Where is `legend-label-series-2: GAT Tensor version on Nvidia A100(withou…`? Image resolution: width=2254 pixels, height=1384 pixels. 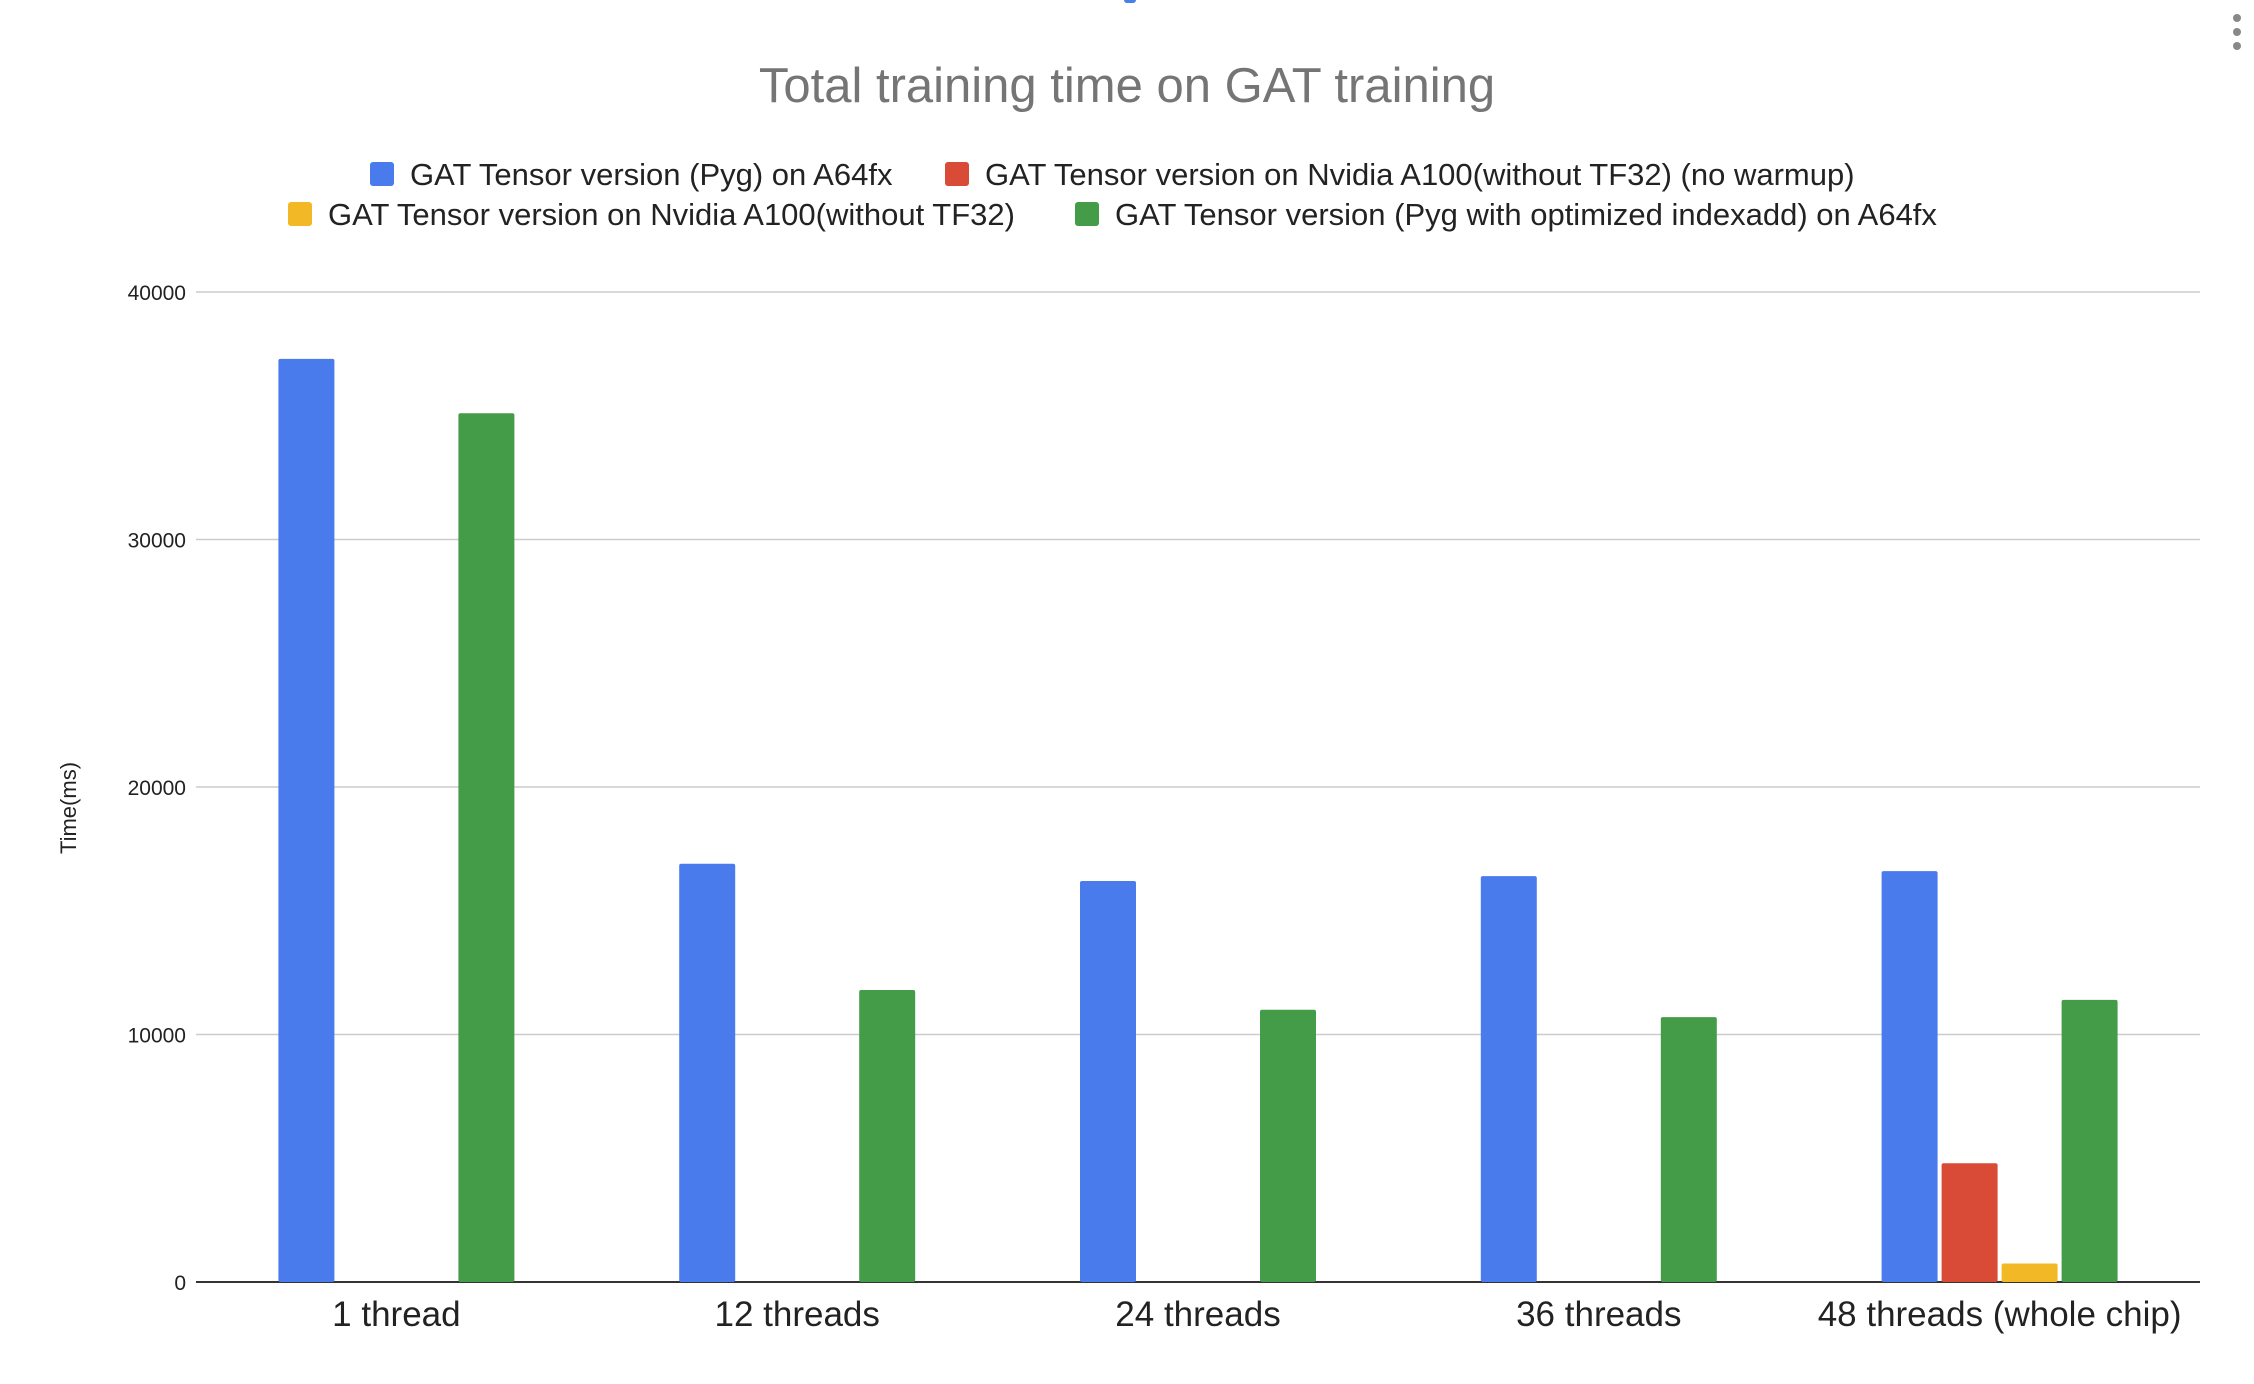
legend-label-series-2: GAT Tensor version on Nvidia A100(withou… is located at coordinates (1420, 174).